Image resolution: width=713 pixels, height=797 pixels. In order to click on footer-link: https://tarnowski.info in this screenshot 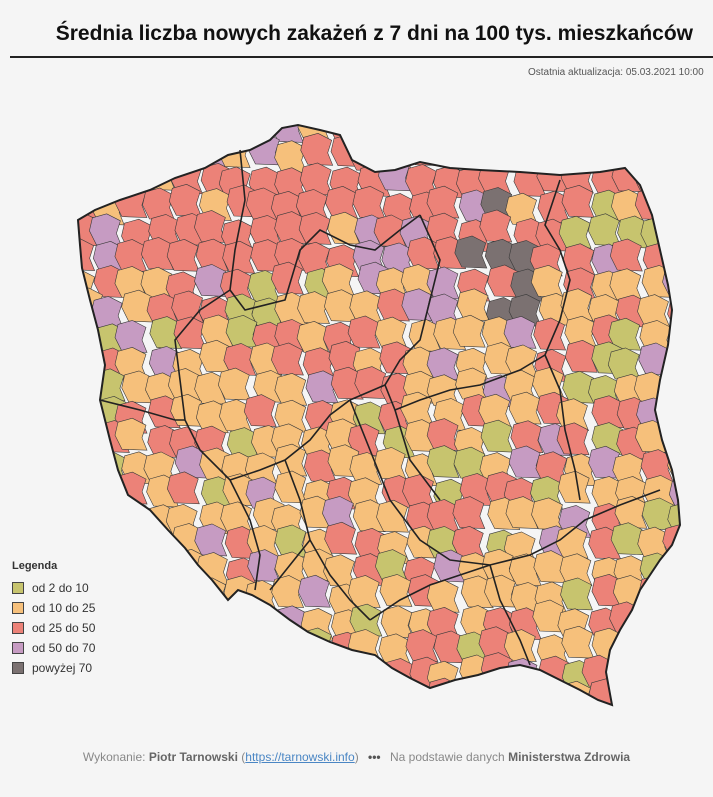, I will do `click(300, 757)`.